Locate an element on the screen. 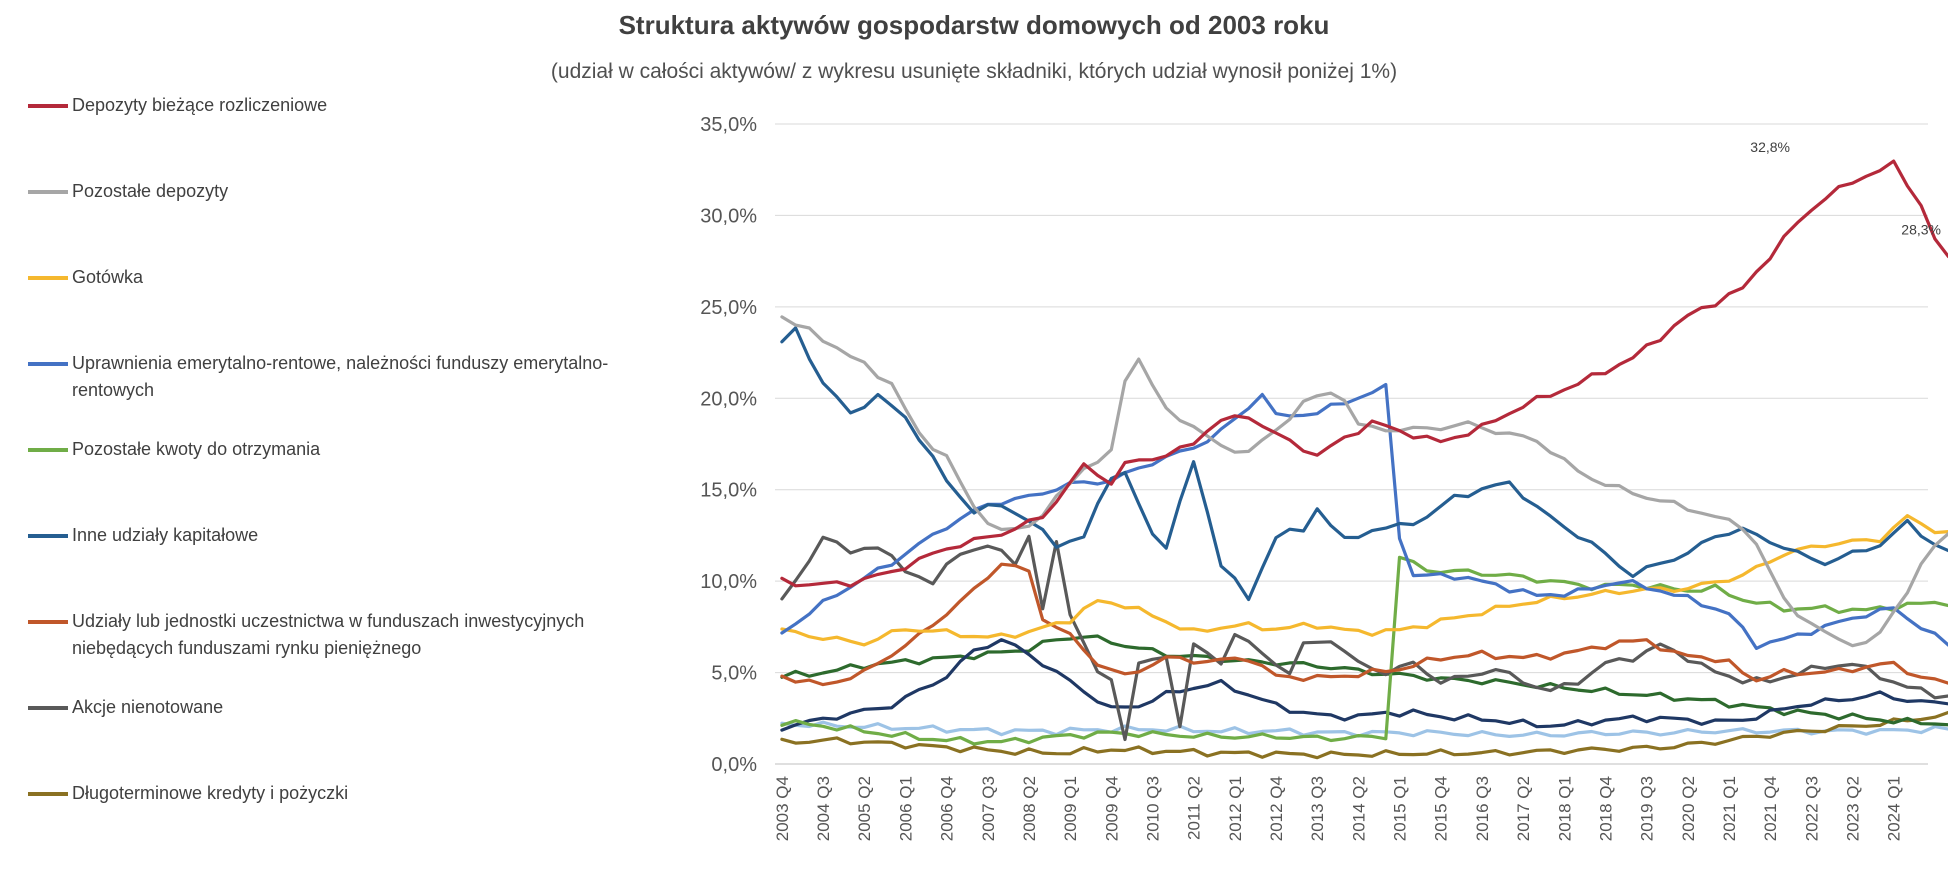  y-axis: 0,0% 5,0% 10,0% 15,0% 20,0% 25,0% 30,0% 35,0% is located at coordinates (728, 445).